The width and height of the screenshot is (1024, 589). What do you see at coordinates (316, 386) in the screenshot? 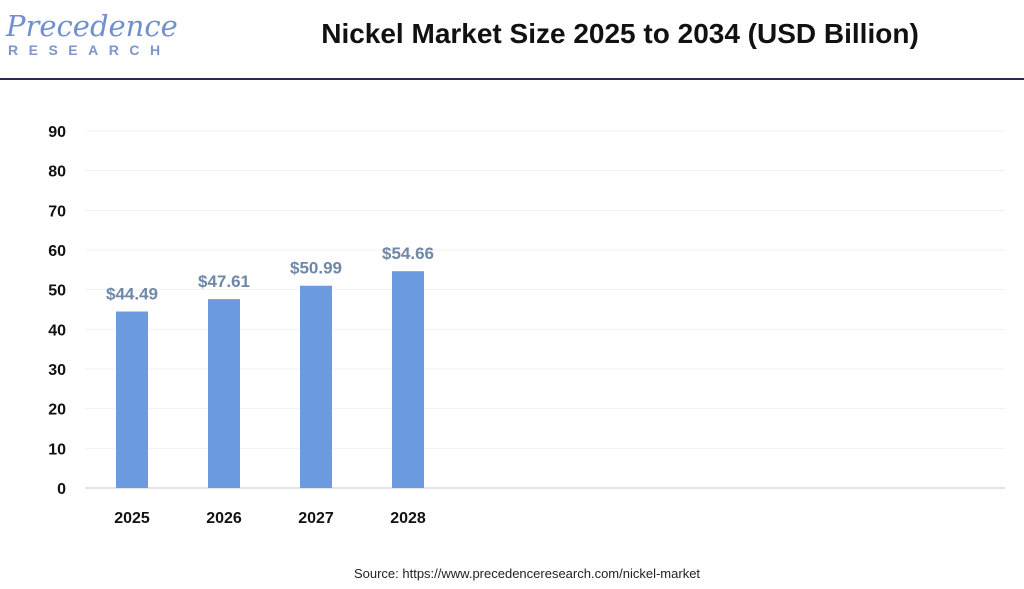
I see `bar-2027` at bounding box center [316, 386].